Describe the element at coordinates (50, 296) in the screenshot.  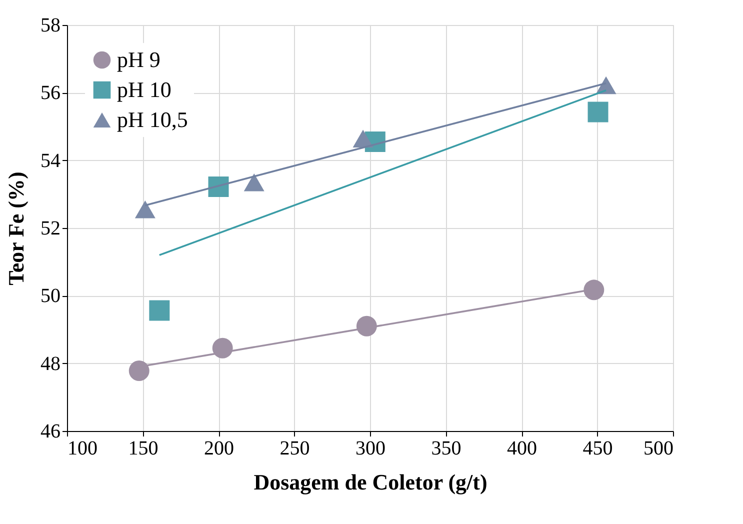
I see `y-tick-label: 50` at that location.